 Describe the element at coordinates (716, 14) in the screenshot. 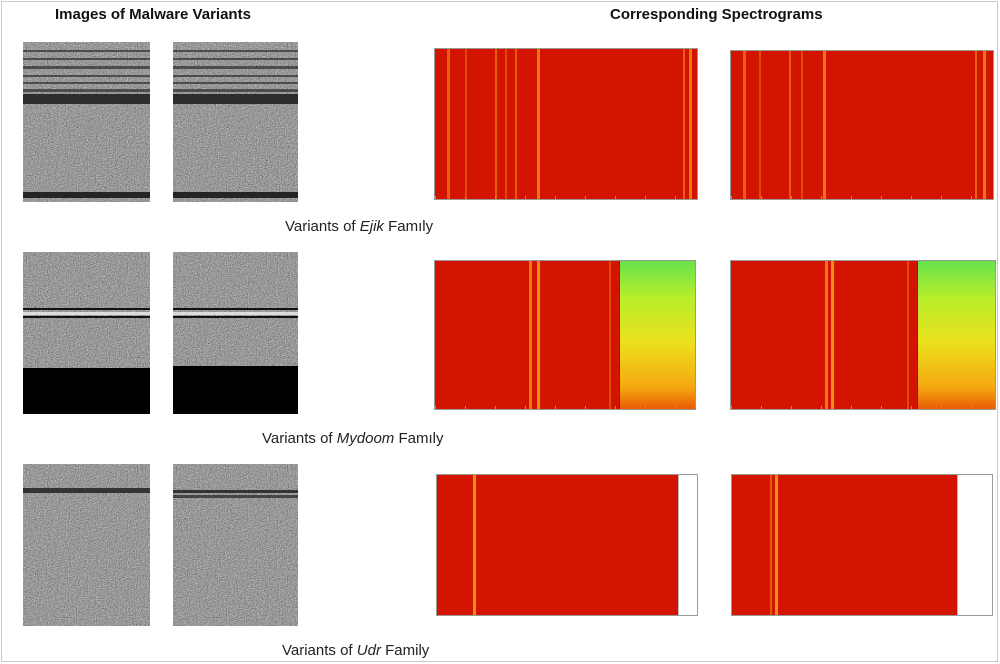

I see `right-column-header: Corresponding Spectrograms` at that location.